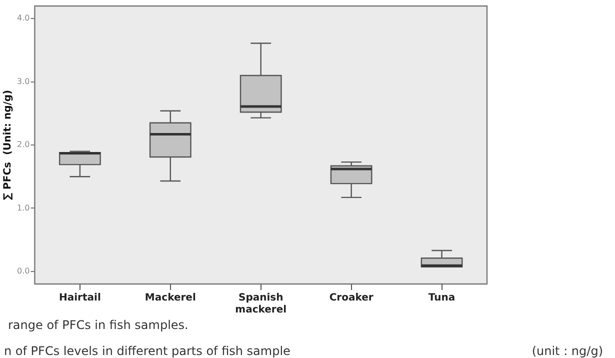  What do you see at coordinates (98, 325) in the screenshot?
I see `text: range of PFCs in fish samples.` at bounding box center [98, 325].